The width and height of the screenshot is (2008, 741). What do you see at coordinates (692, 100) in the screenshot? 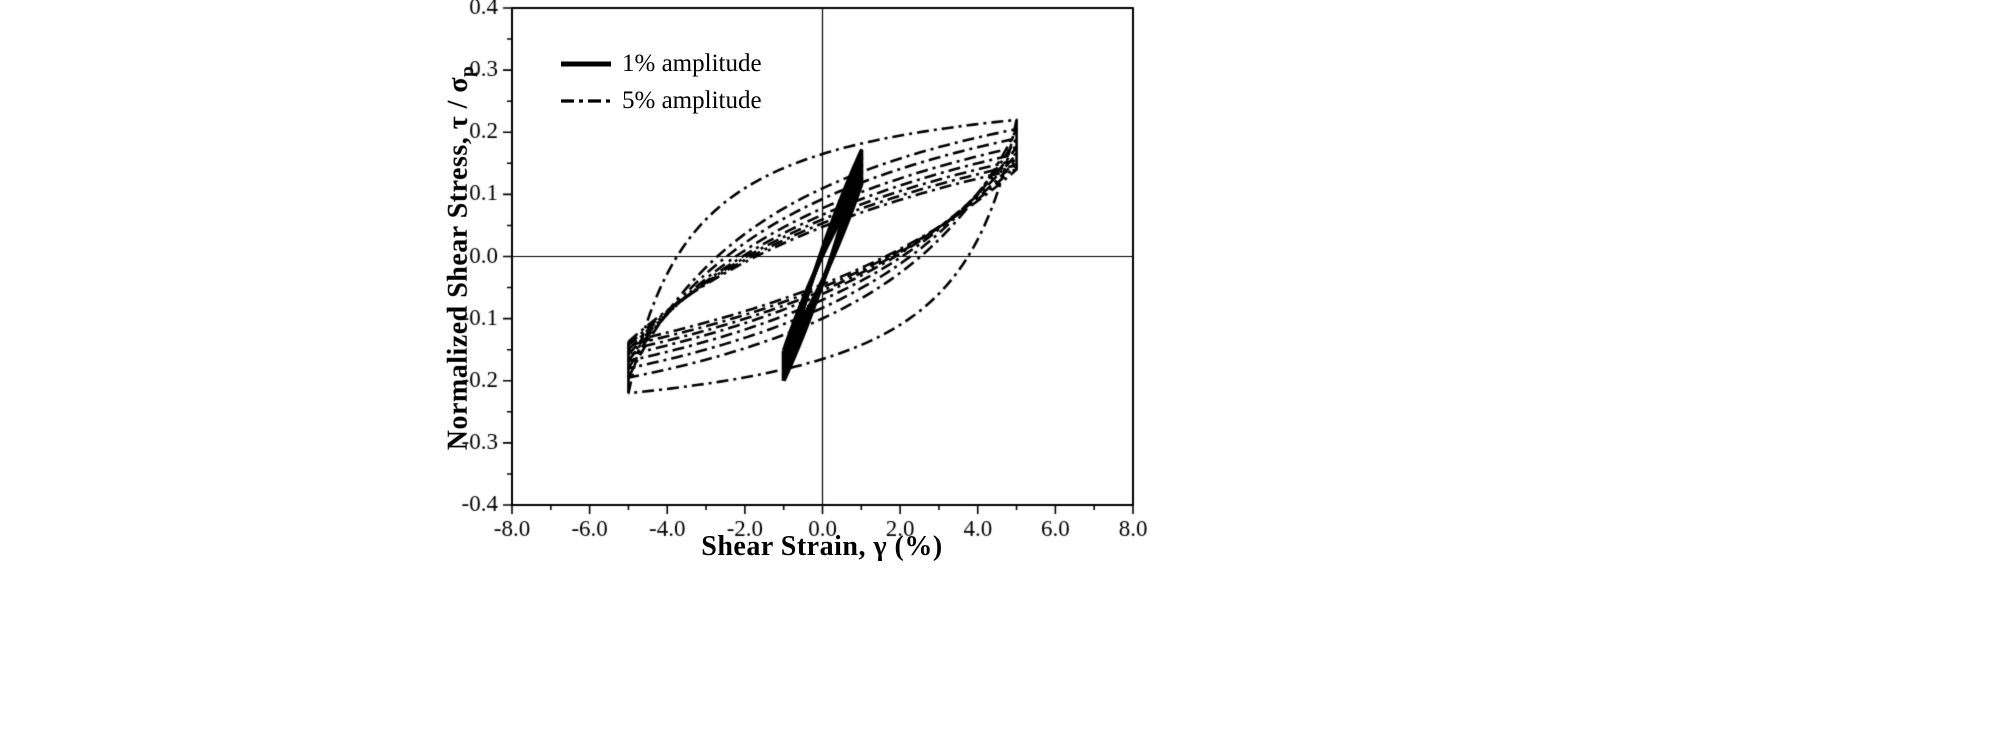
I see `legend-label-5pct: 5% amplitude` at bounding box center [692, 100].